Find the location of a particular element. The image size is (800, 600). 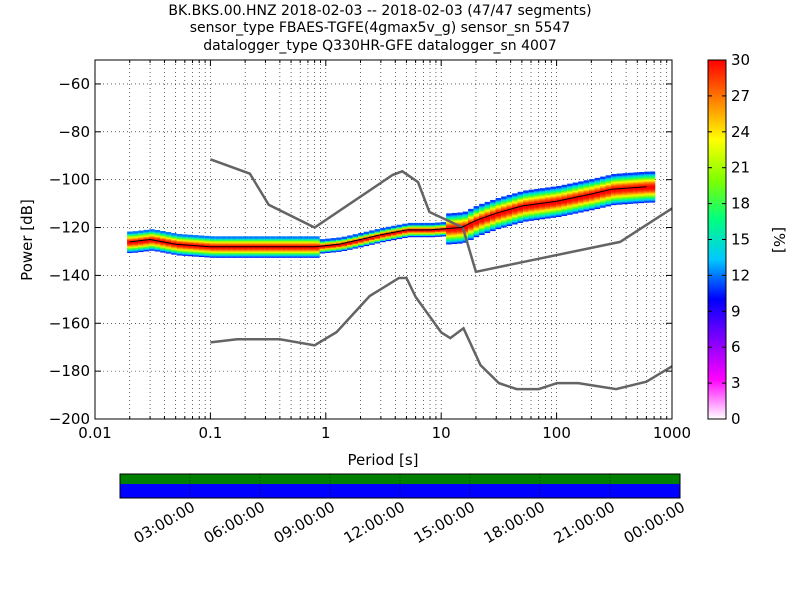

x-tick-label: 1000 is located at coordinates (672, 433).